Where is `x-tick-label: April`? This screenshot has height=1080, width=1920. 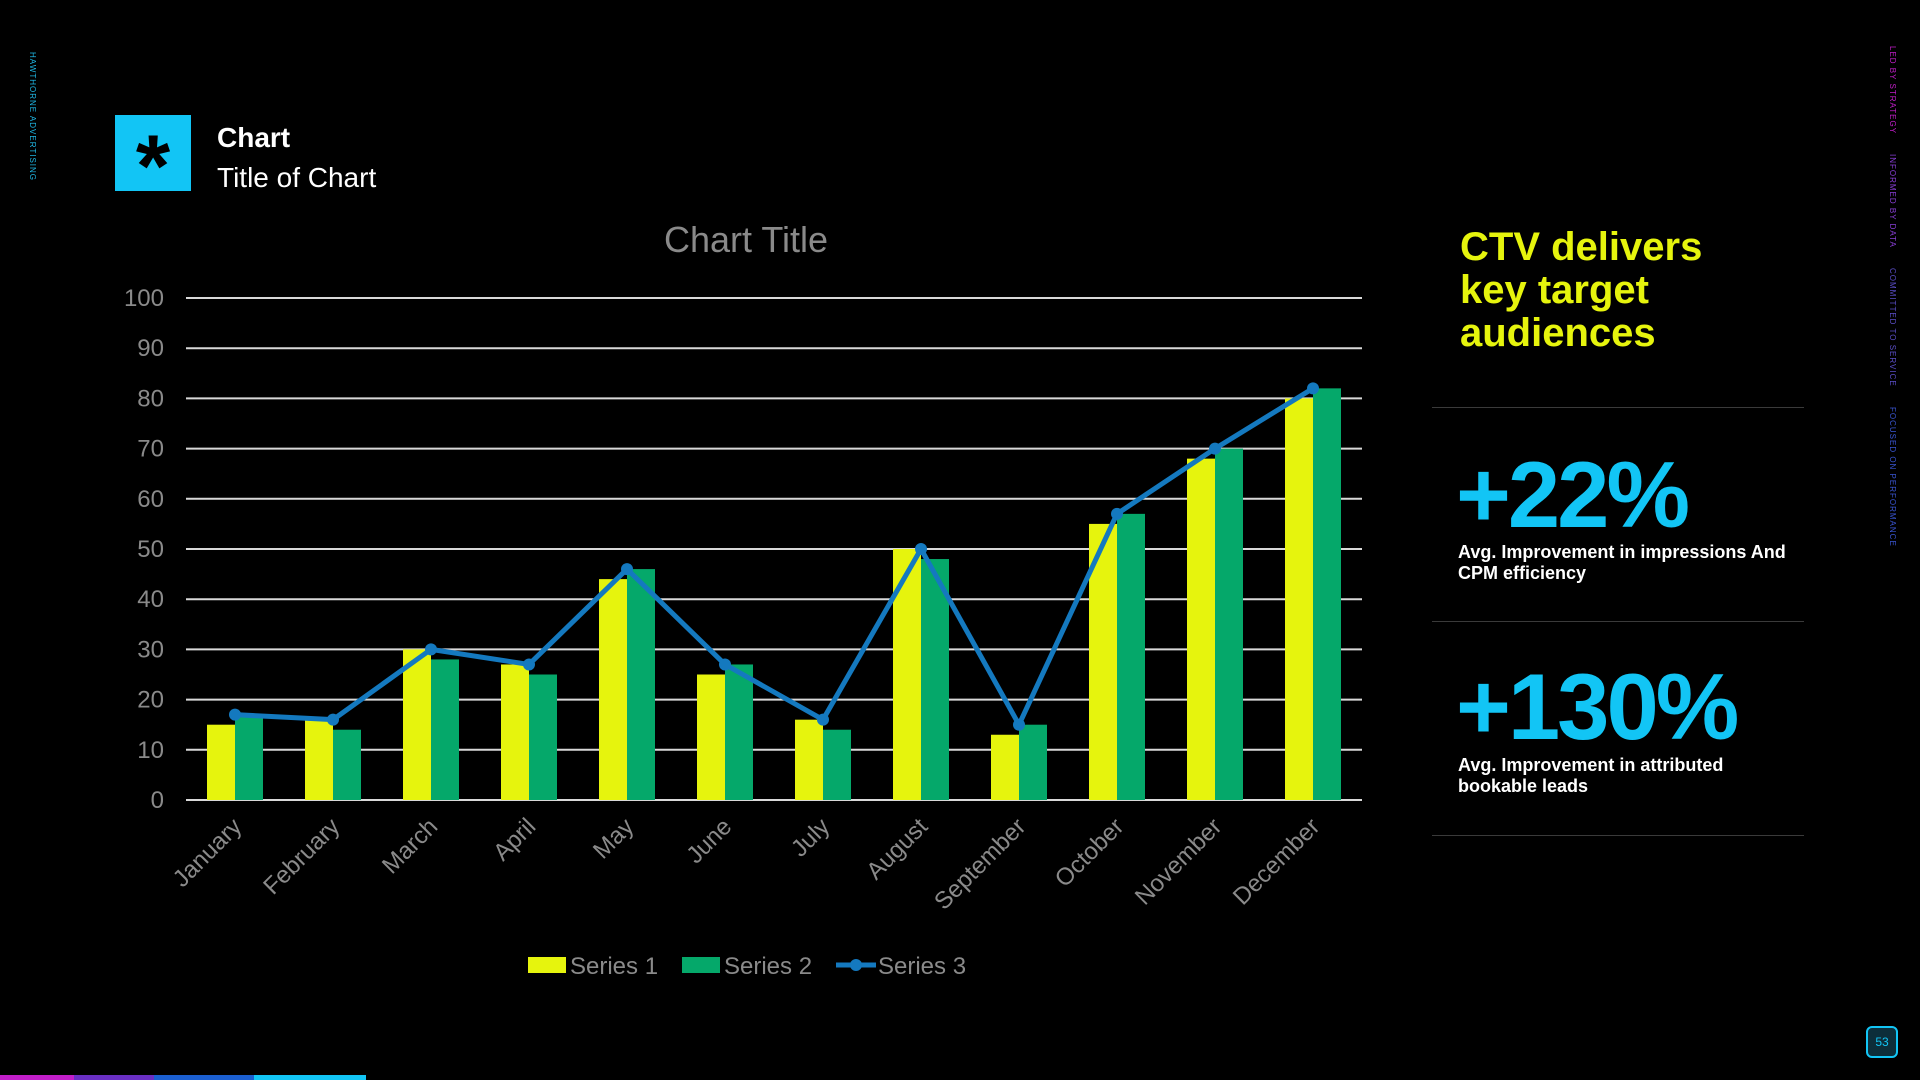 x-tick-label: April is located at coordinates (514, 839).